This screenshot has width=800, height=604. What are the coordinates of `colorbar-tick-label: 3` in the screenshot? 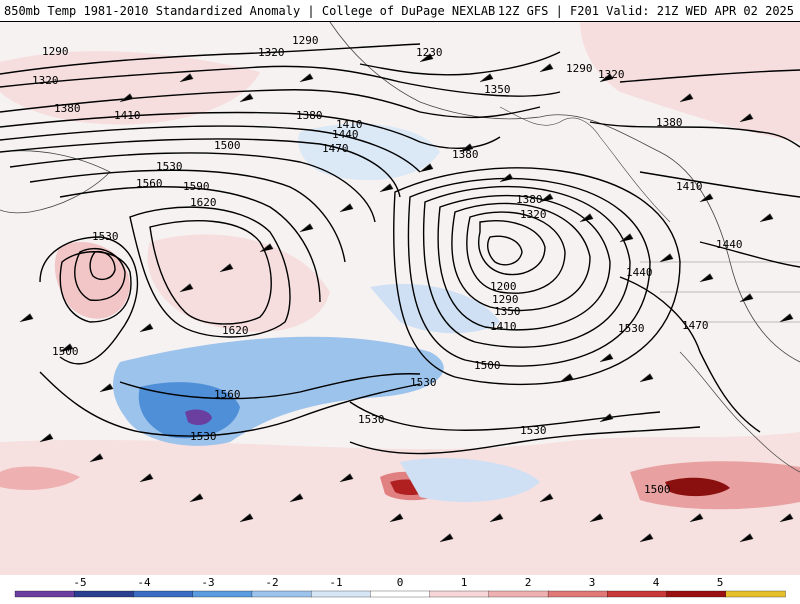 It's located at (592, 582).